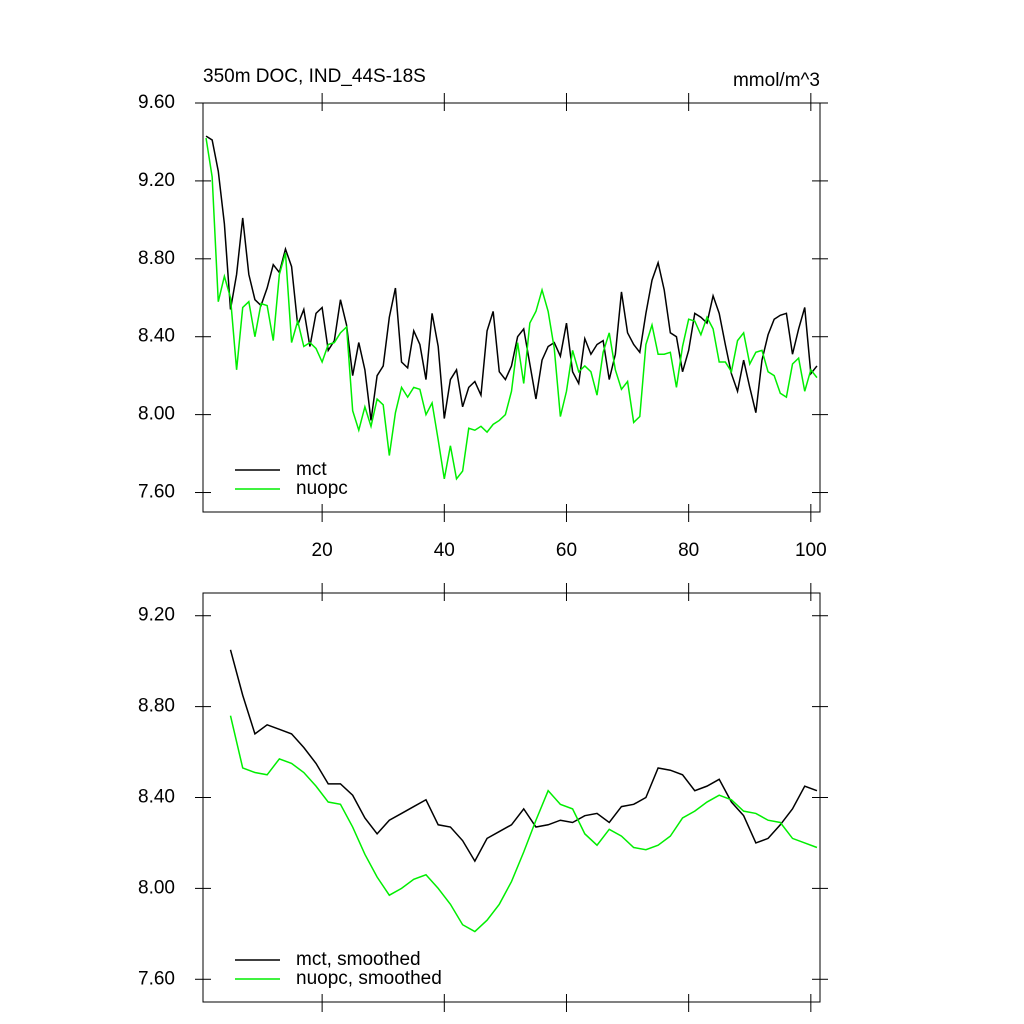  What do you see at coordinates (776, 80) in the screenshot?
I see `units-label: mmol/m^3` at bounding box center [776, 80].